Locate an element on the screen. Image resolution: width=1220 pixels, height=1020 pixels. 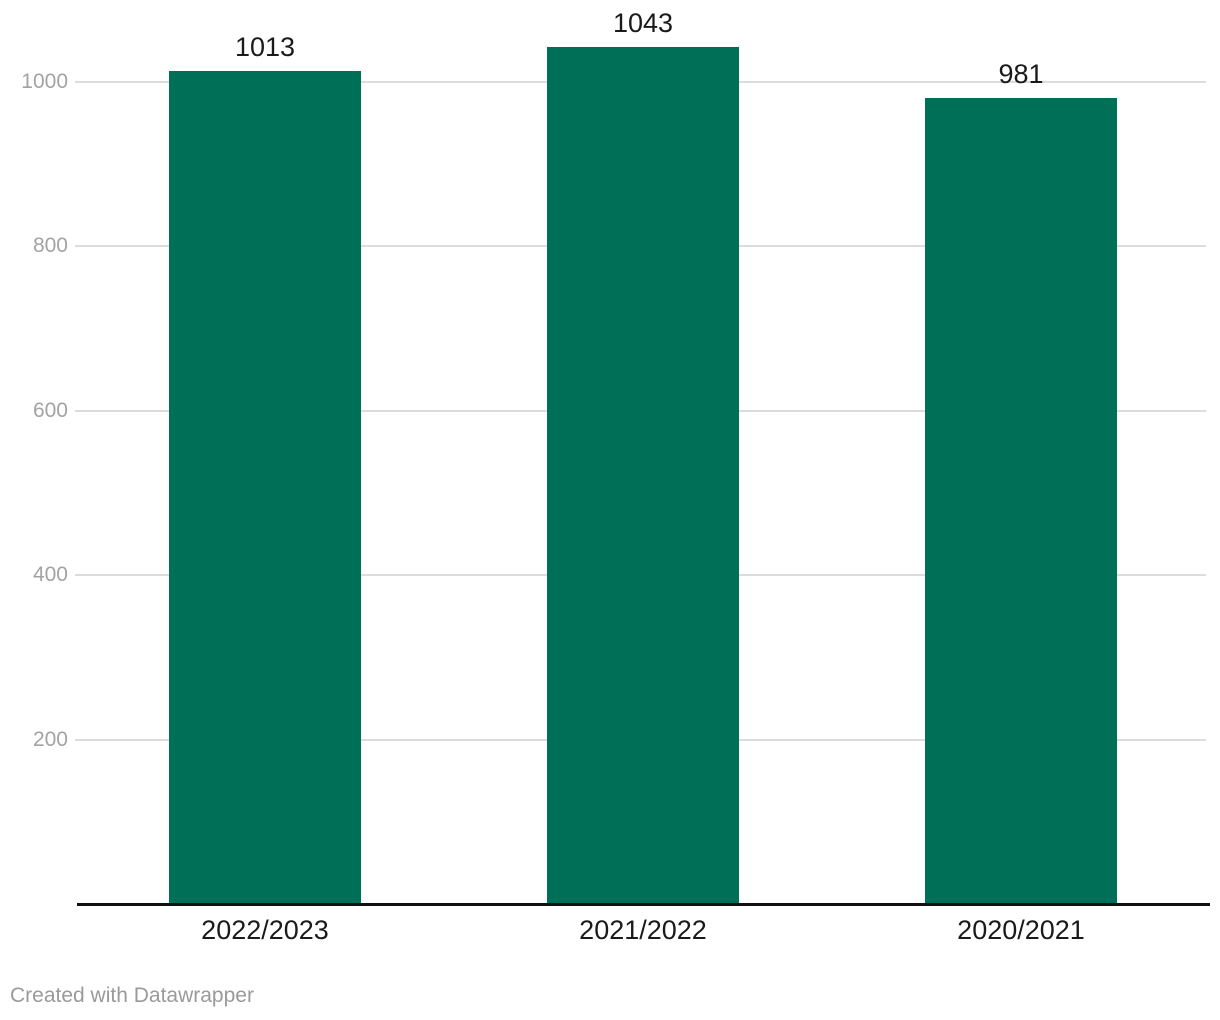
y-tick-label-800: 800 is located at coordinates (50, 246).